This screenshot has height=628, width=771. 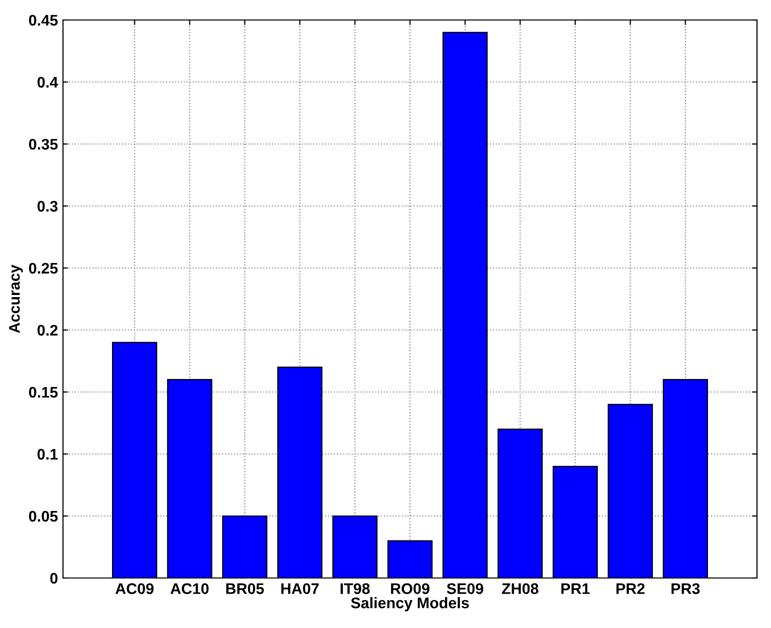 I want to click on y-axis-title: Accuracy, so click(x=16, y=299).